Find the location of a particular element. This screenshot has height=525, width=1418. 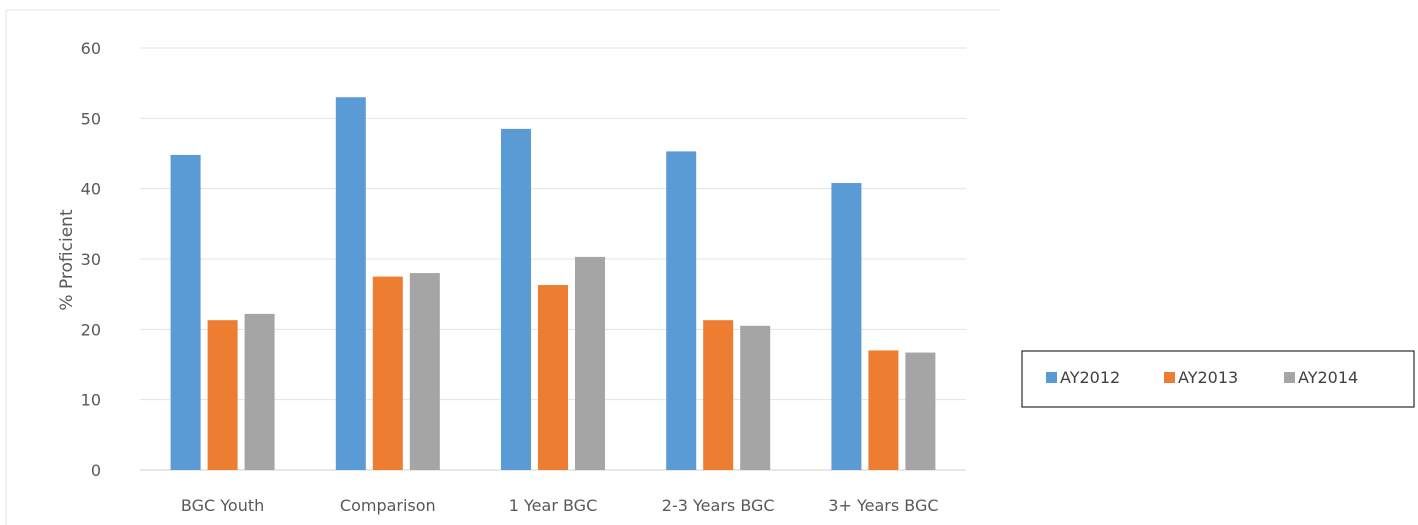

y-tick-label: 40 is located at coordinates (91, 189).